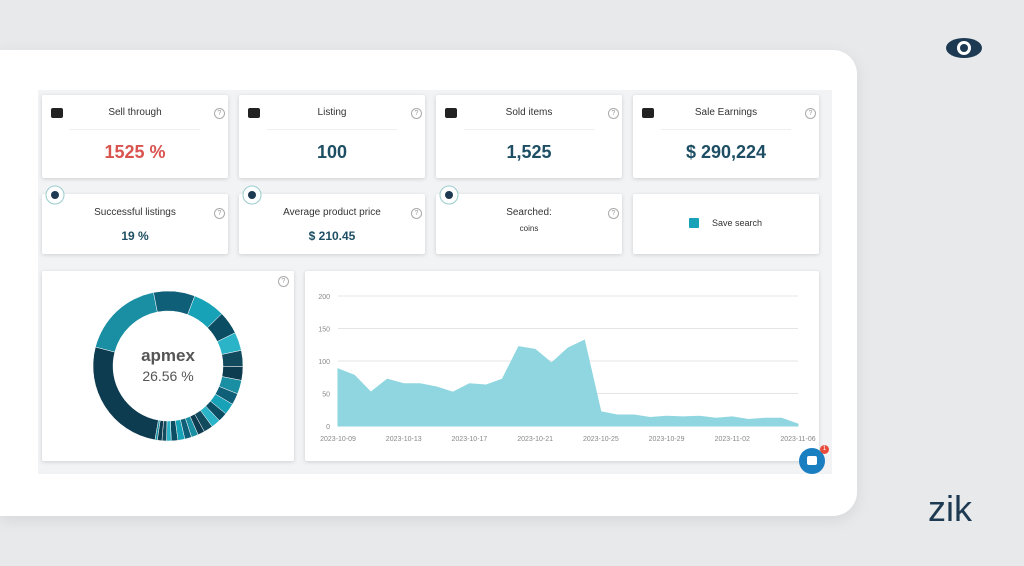  What do you see at coordinates (797, 439) in the screenshot?
I see `x-tick-label: 2023-11-06` at bounding box center [797, 439].